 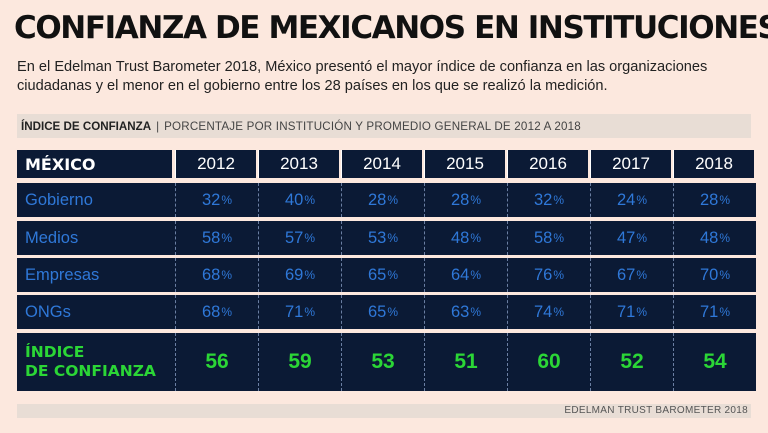 What do you see at coordinates (298, 164) in the screenshot?
I see `year-header: 2013` at bounding box center [298, 164].